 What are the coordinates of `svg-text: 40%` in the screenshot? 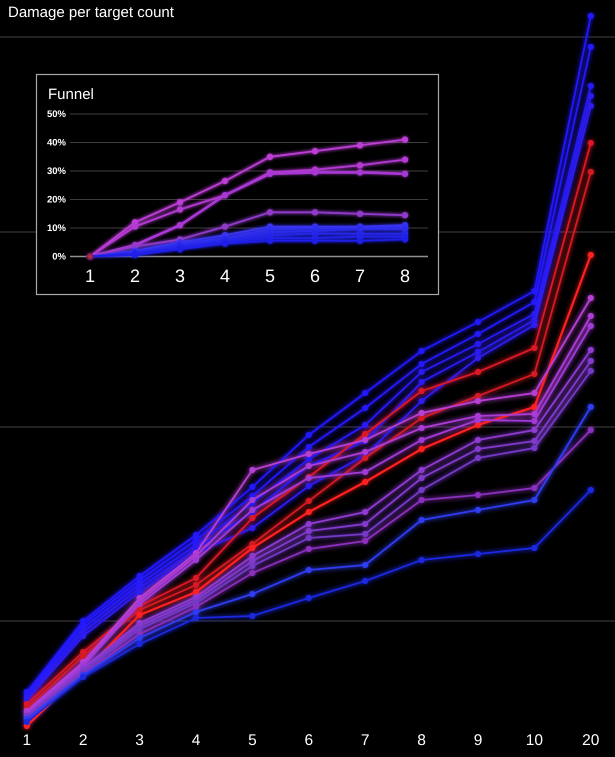 It's located at (57, 143).